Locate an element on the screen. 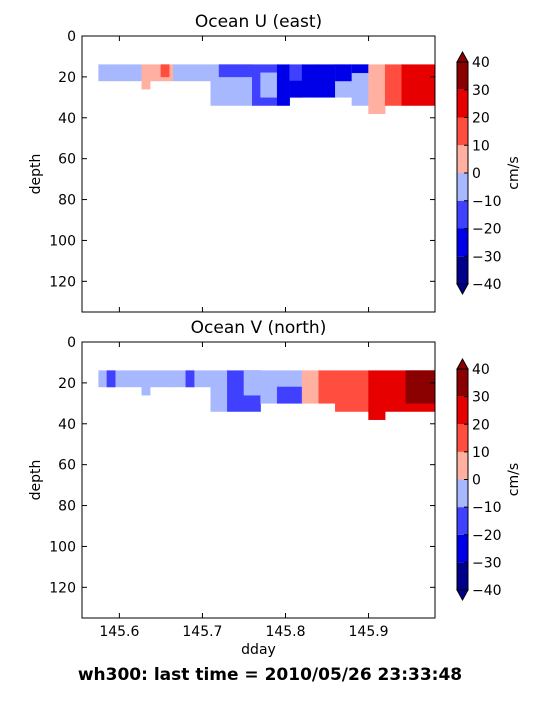  colorbar-extend-max is located at coordinates (462, 56).